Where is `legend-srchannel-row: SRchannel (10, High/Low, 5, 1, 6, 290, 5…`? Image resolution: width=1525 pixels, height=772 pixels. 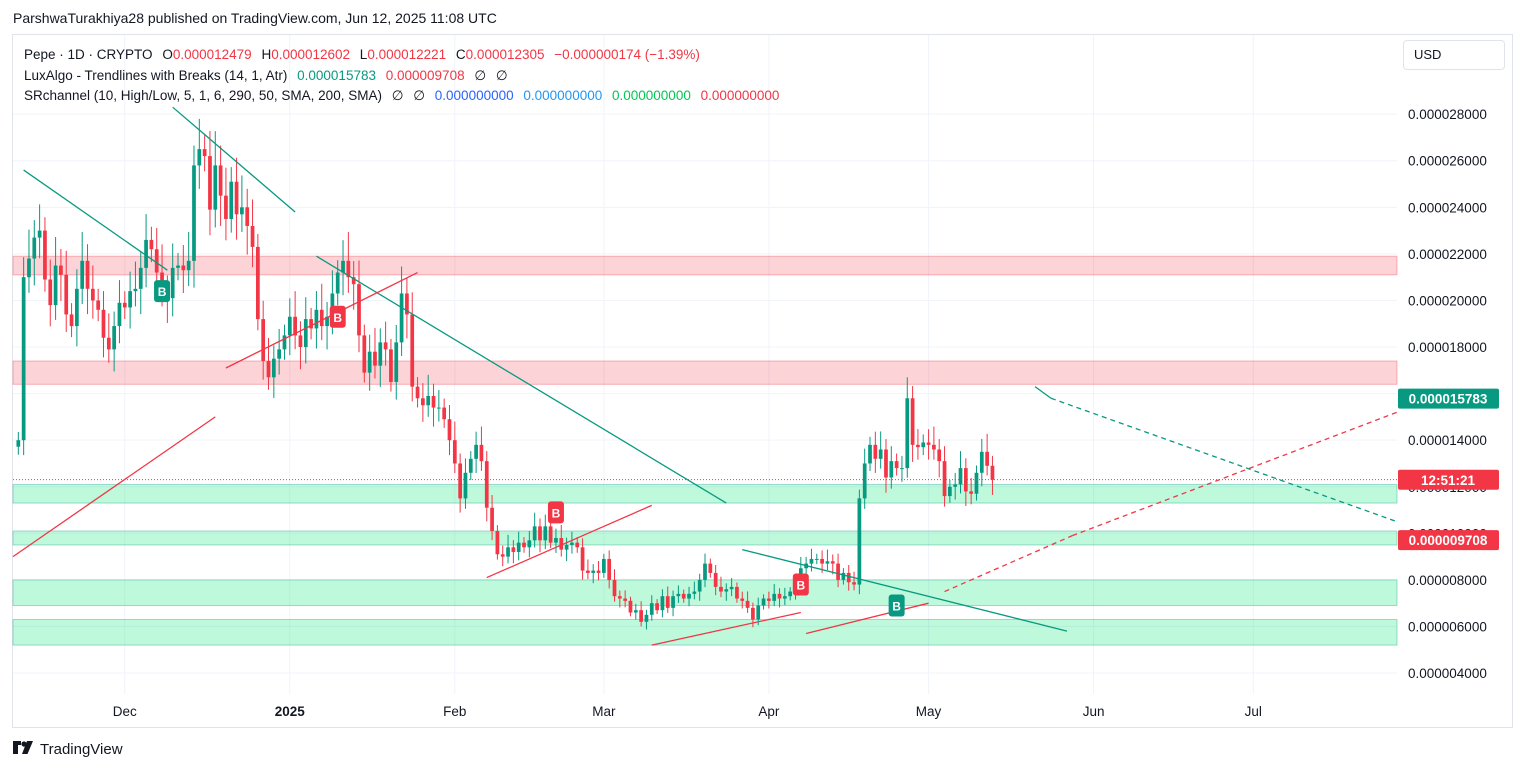 legend-srchannel-row: SRchannel (10, High/Low, 5, 1, 6, 290, 5… is located at coordinates (401, 96).